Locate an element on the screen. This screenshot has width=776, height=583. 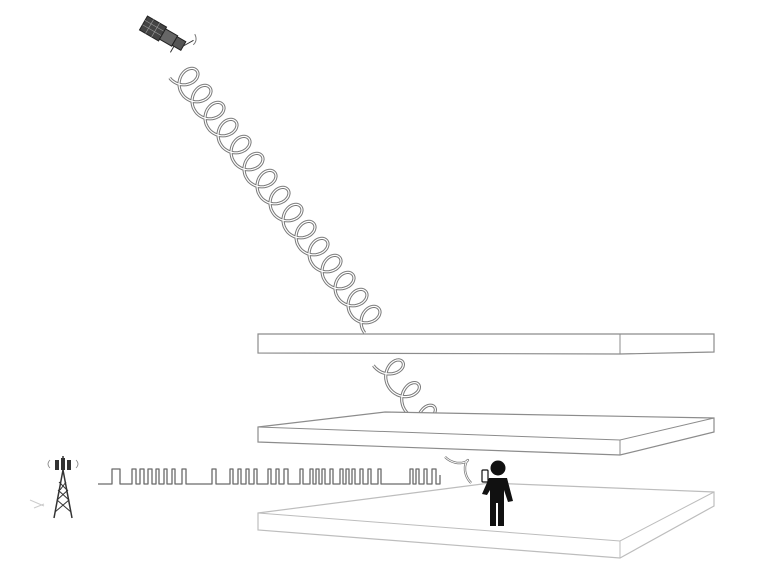
phone-icon is located at coordinates (485, 476).